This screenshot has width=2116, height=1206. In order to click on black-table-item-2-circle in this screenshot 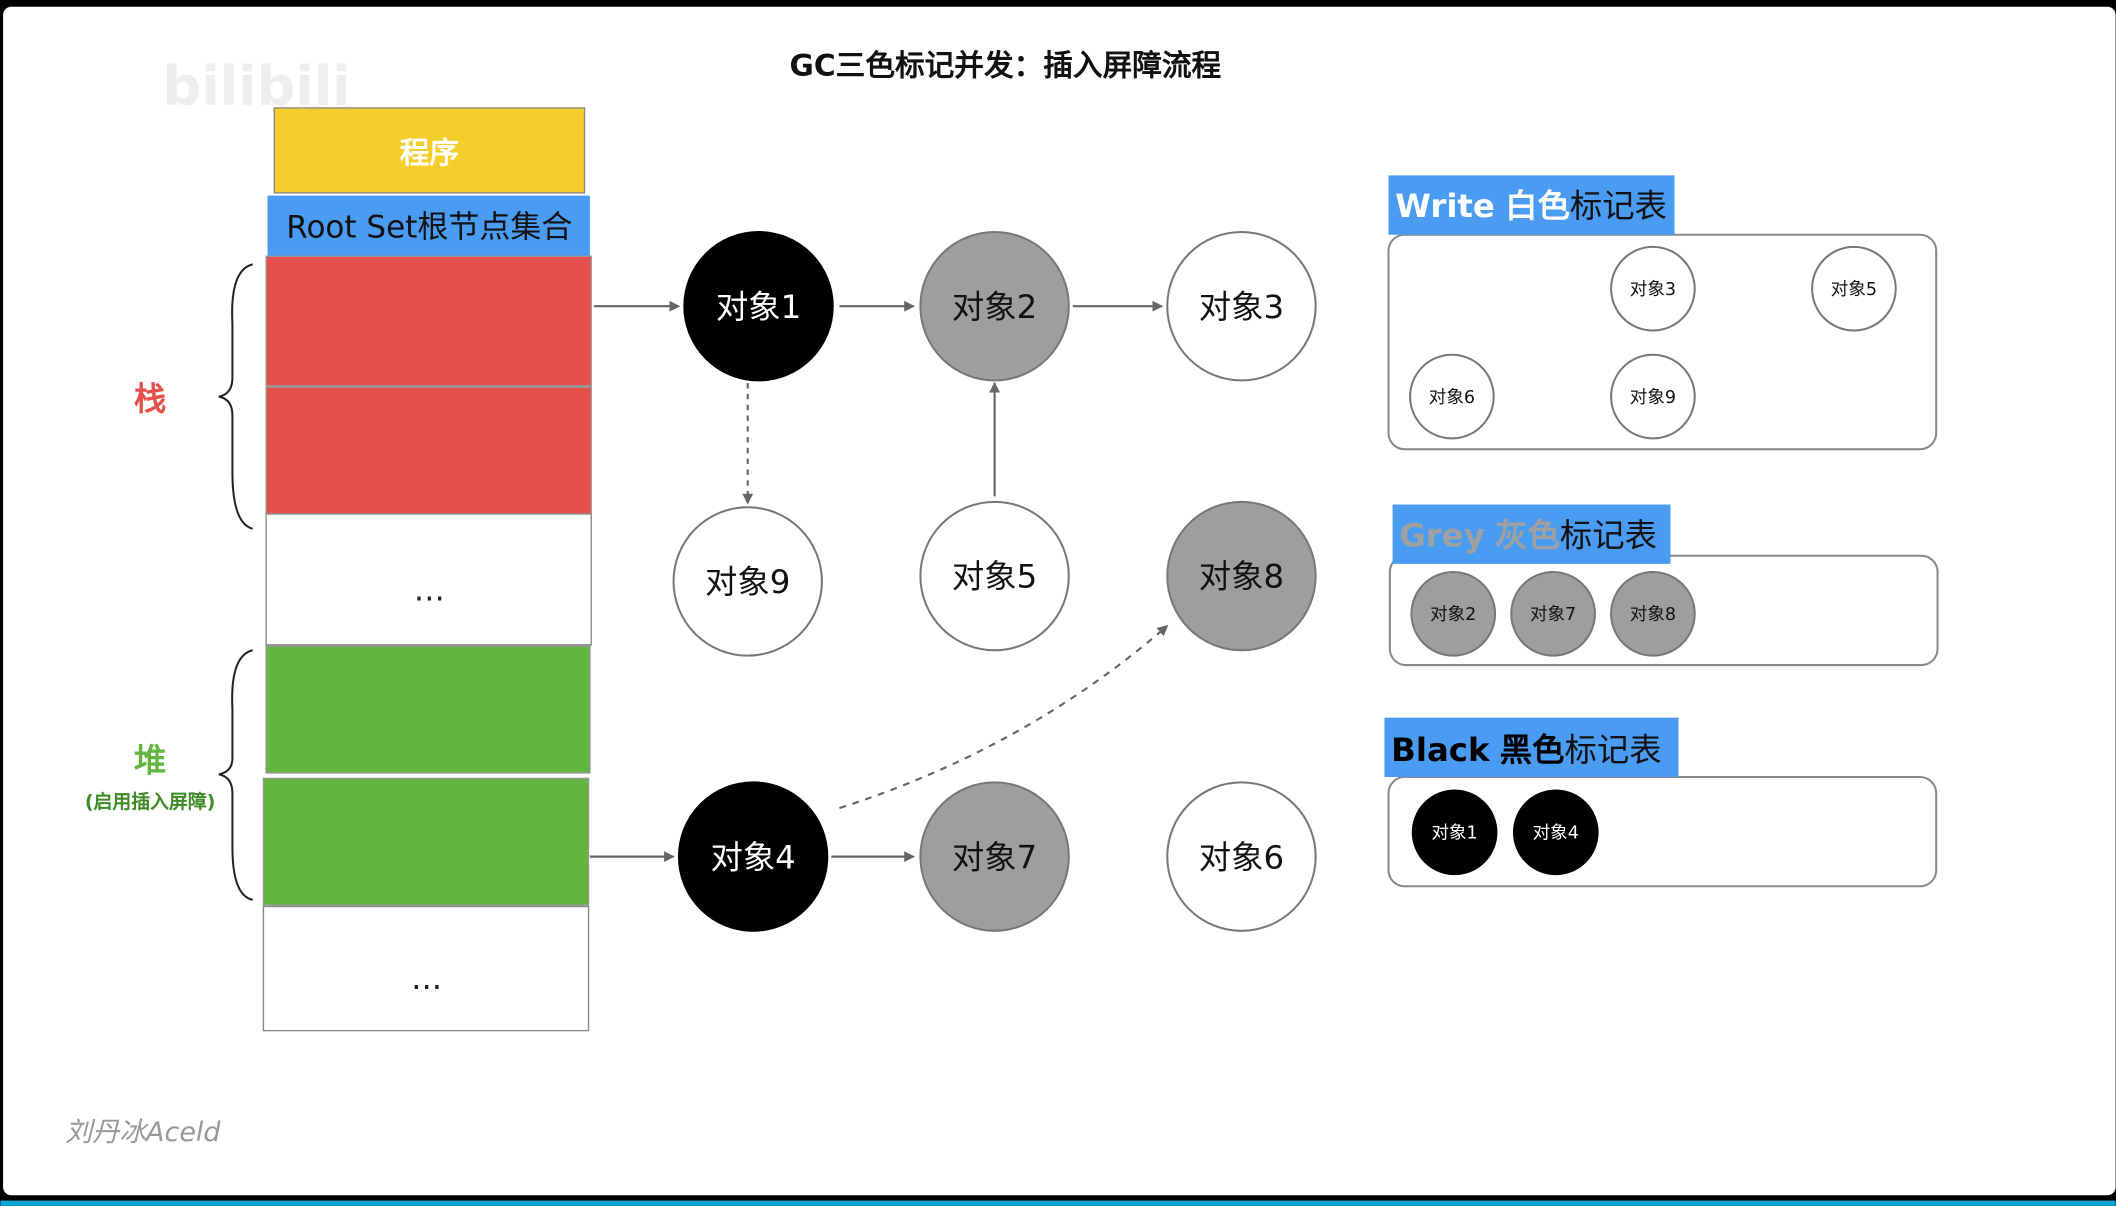, I will do `click(1555, 832)`.